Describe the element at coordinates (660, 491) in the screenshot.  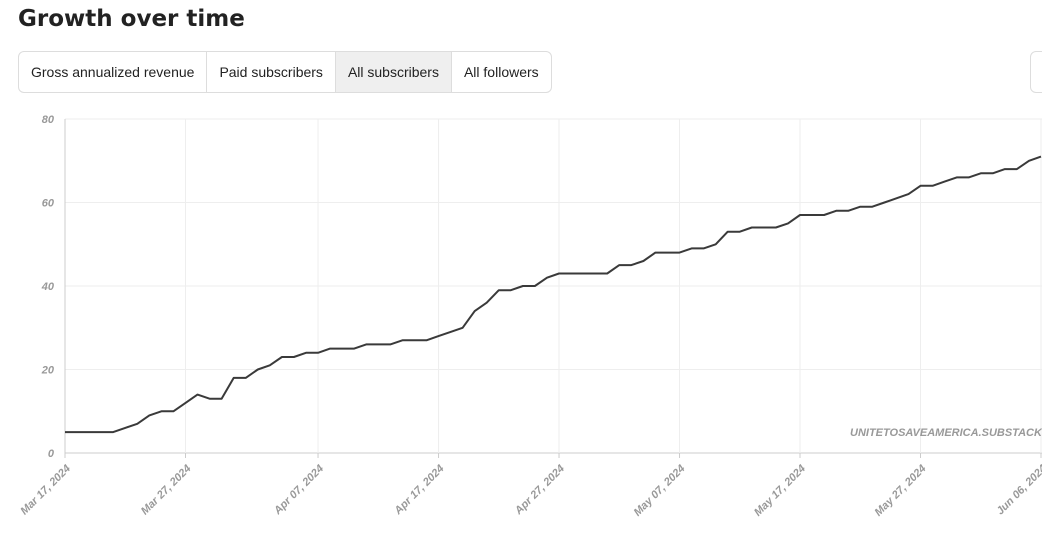
I see `x-tick-label: May 07, 2024` at that location.